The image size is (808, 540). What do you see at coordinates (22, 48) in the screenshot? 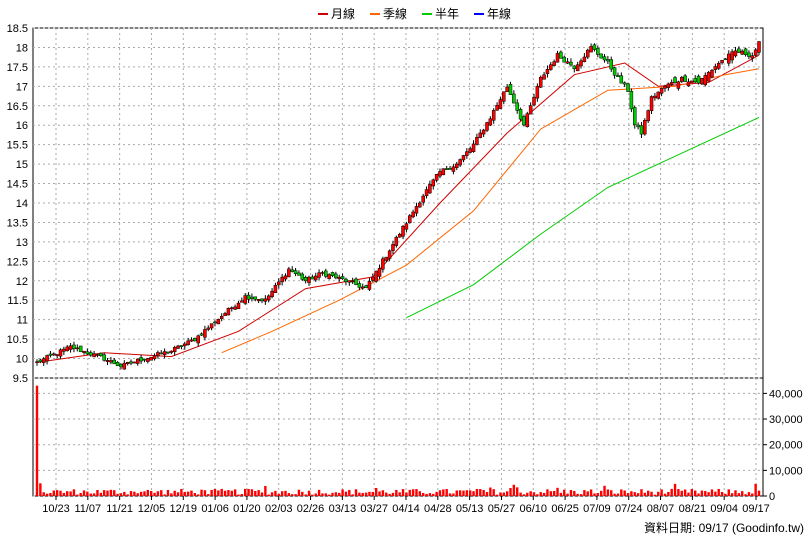
I see `price-tick-label: 18` at bounding box center [22, 48].